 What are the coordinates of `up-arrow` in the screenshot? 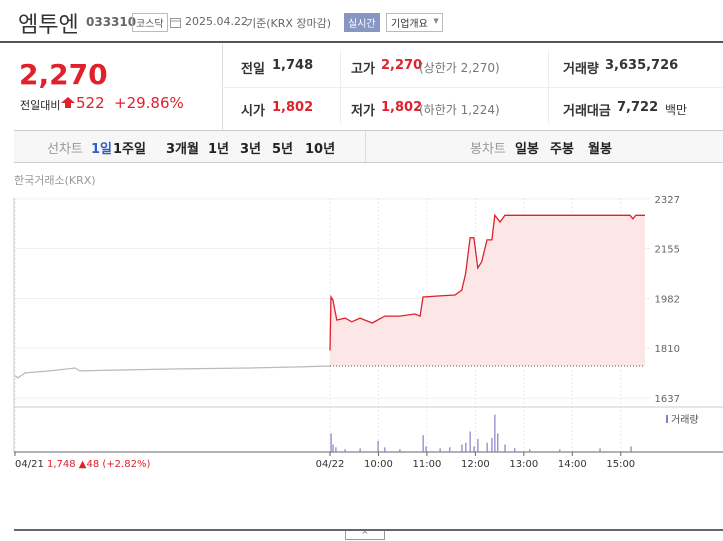 It's located at (68, 102).